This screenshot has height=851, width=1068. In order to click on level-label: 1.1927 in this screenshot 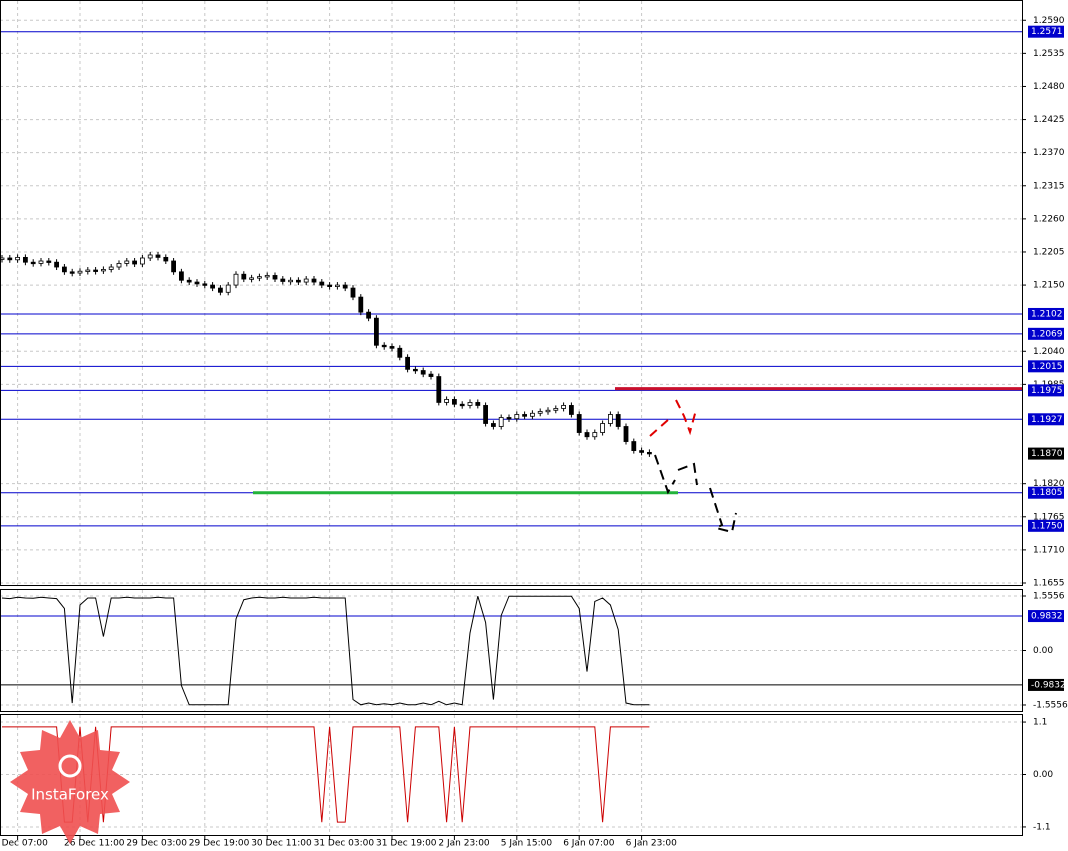, I will do `click(1047, 420)`.